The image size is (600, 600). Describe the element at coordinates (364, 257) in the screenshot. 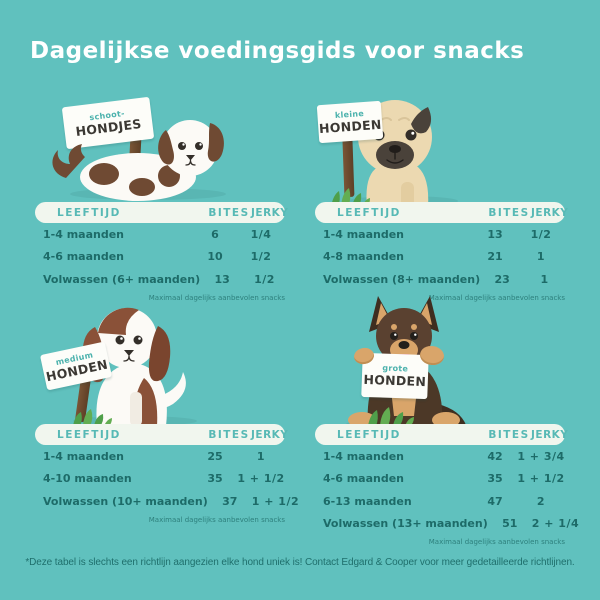

I see `age-cell: 4-8 maanden` at that location.